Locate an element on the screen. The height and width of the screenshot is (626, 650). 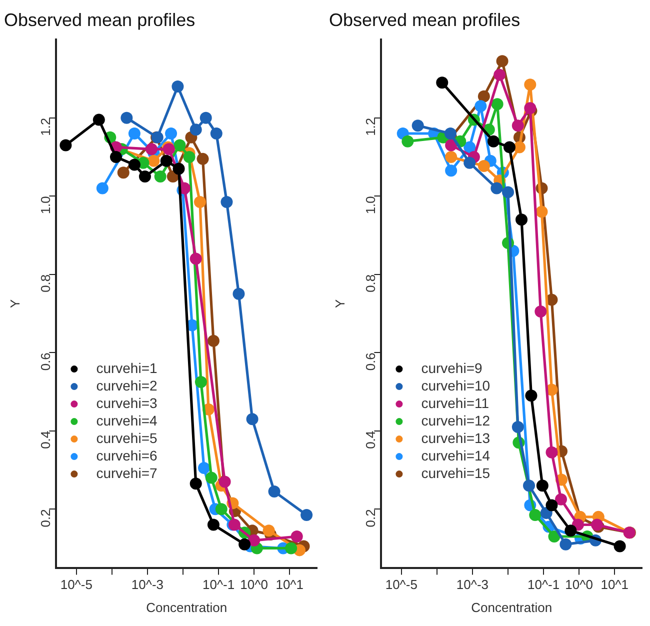
legend-label: curvehi=14 is located at coordinates (455, 455).